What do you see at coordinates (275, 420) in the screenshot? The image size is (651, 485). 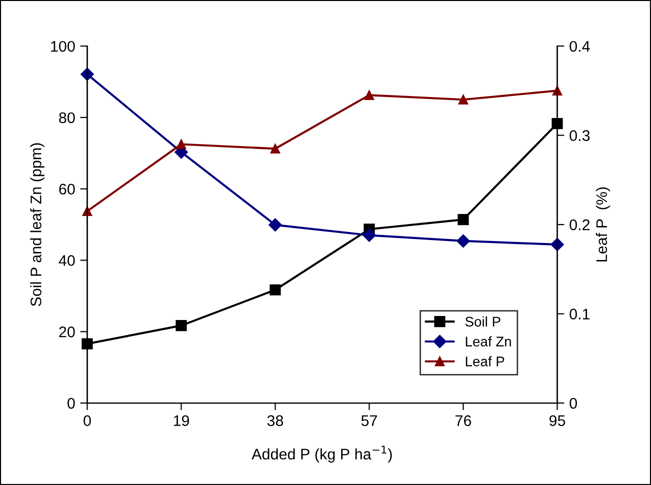 I see `x-tick-label: 38` at bounding box center [275, 420].